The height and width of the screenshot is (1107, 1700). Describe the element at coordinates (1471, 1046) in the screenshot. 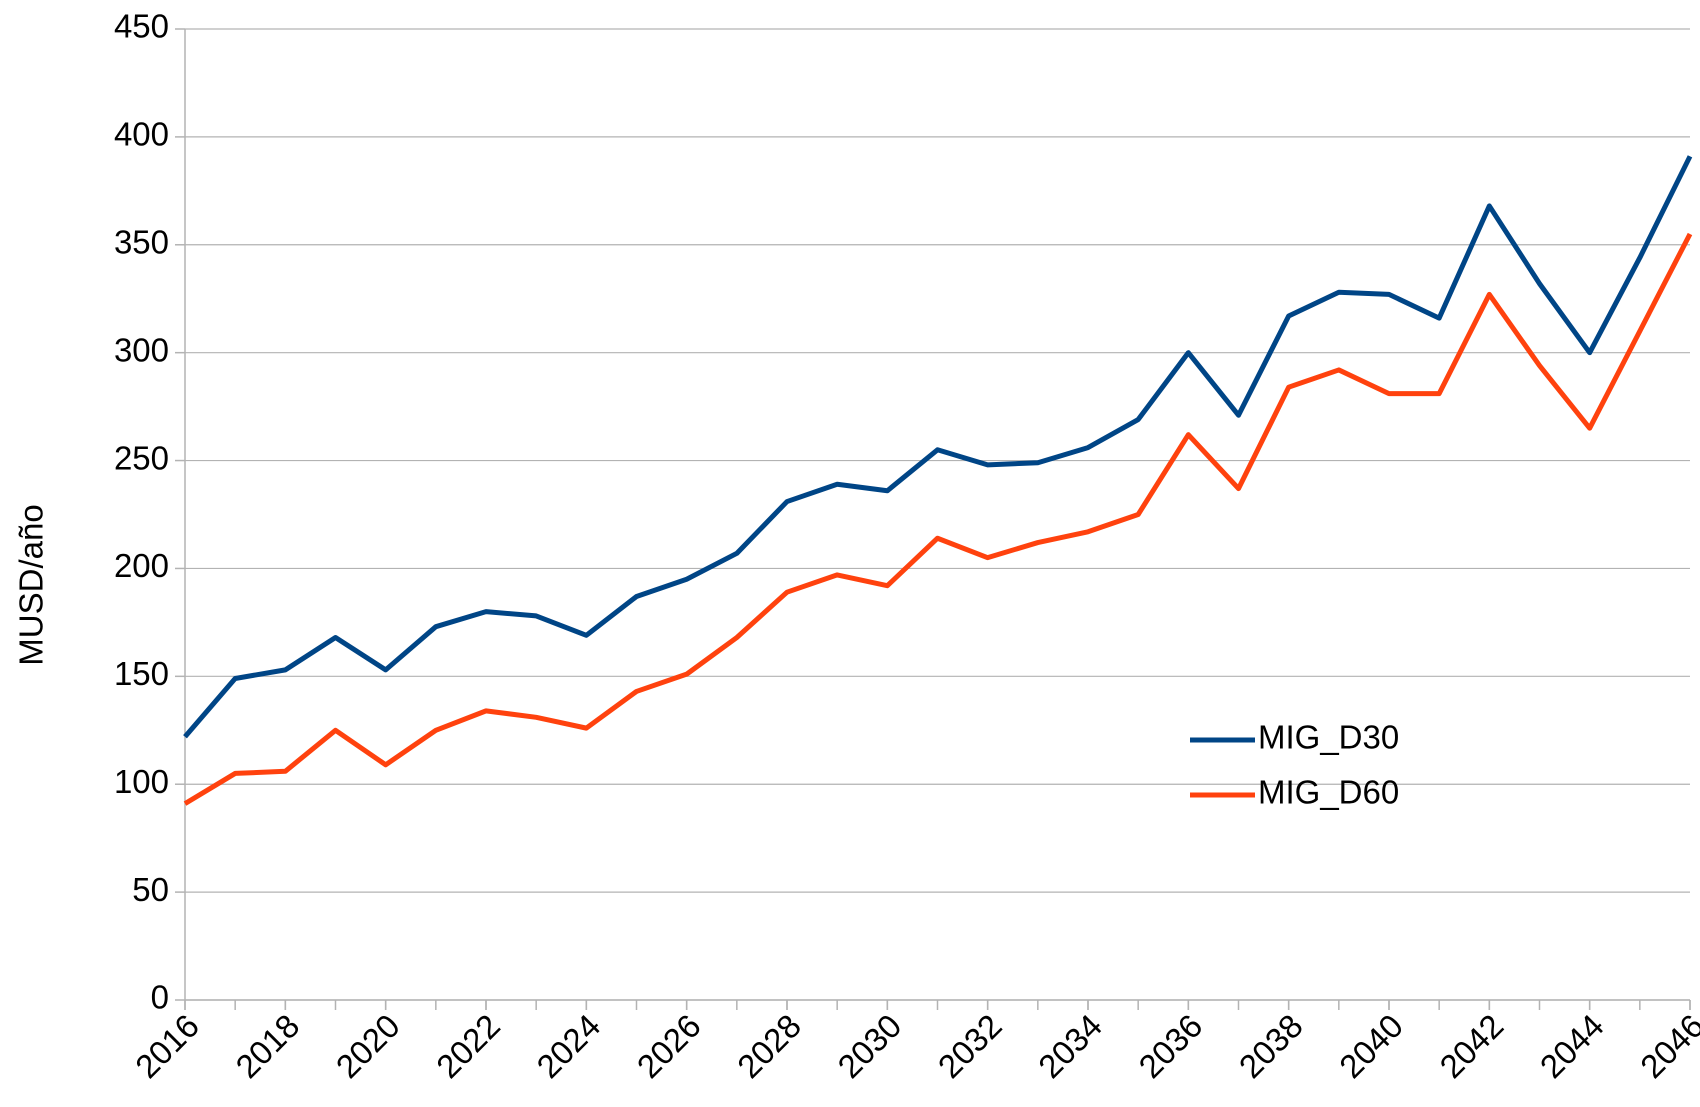

I see `x-tick-label: 2042` at that location.